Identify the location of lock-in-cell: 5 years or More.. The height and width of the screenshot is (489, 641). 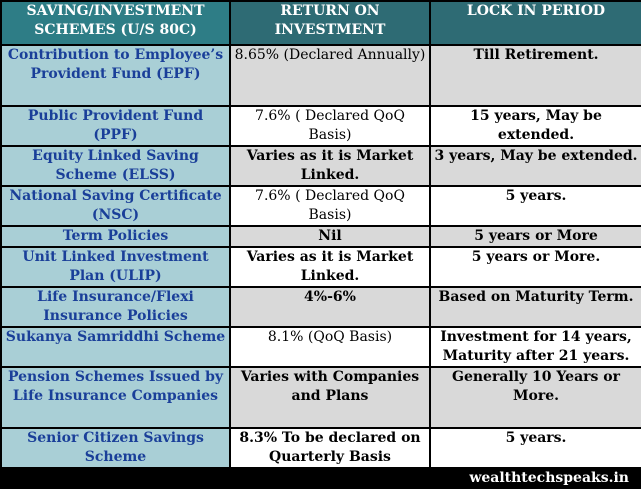
(535, 267).